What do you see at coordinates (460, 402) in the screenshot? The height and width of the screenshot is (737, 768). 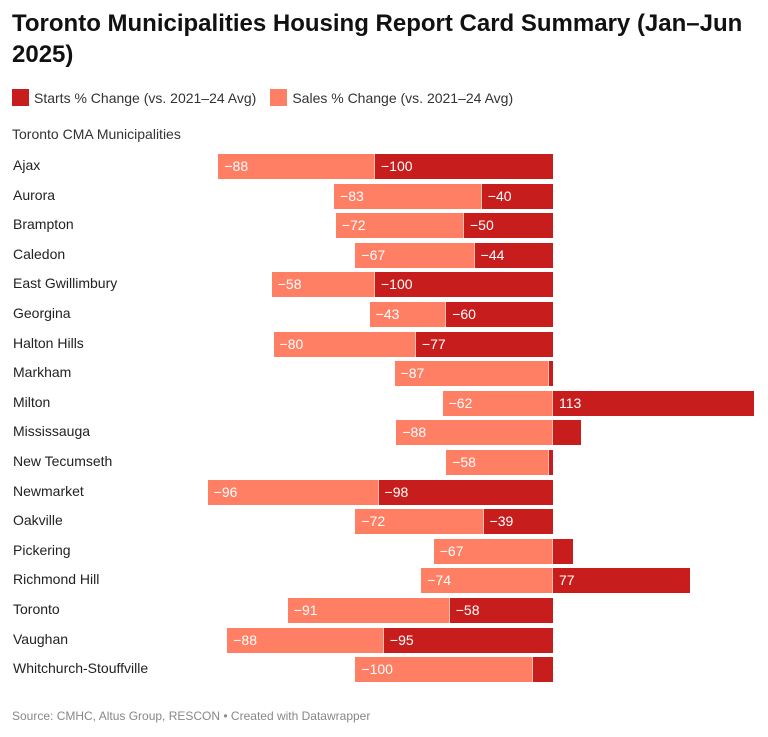 I see `data-label-sales: −62` at bounding box center [460, 402].